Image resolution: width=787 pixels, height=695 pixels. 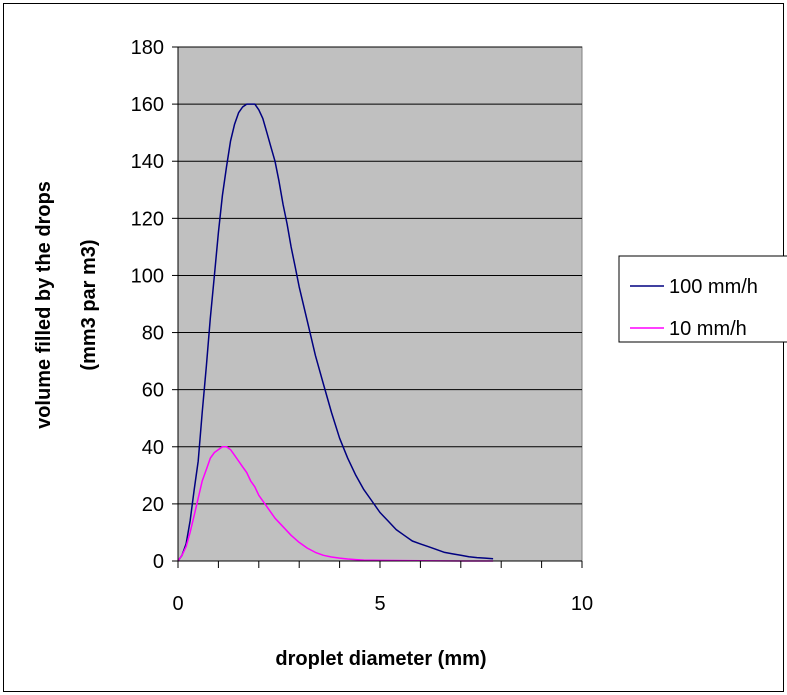 I want to click on y-axis-title-group: volume filled by the drops (mm3 par m3), so click(x=66, y=305).